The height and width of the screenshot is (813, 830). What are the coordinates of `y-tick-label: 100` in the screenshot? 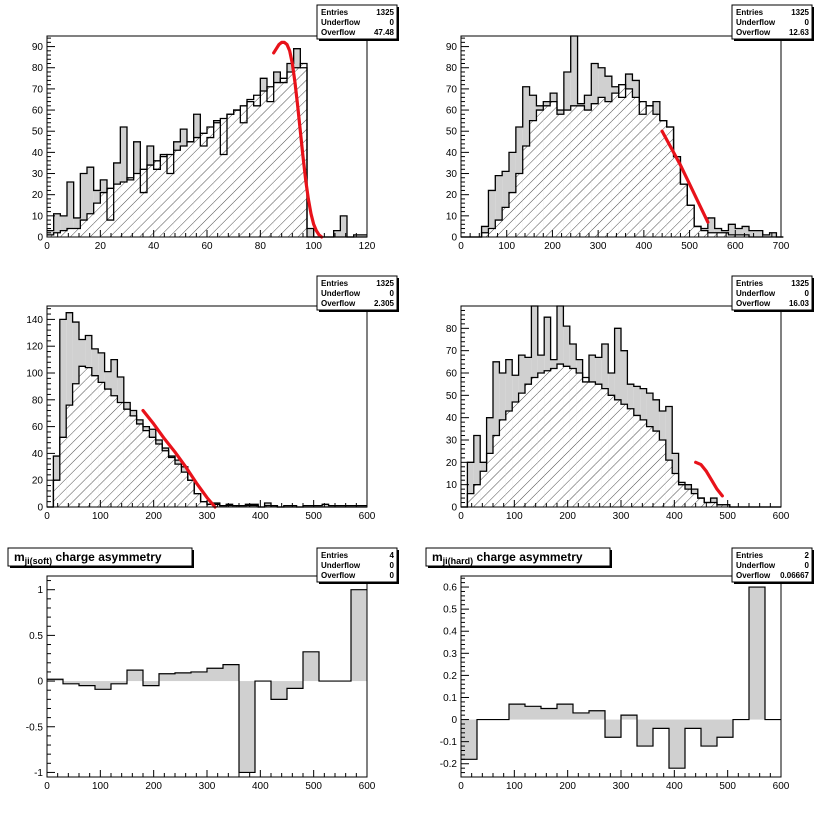 It's located at (34, 374).